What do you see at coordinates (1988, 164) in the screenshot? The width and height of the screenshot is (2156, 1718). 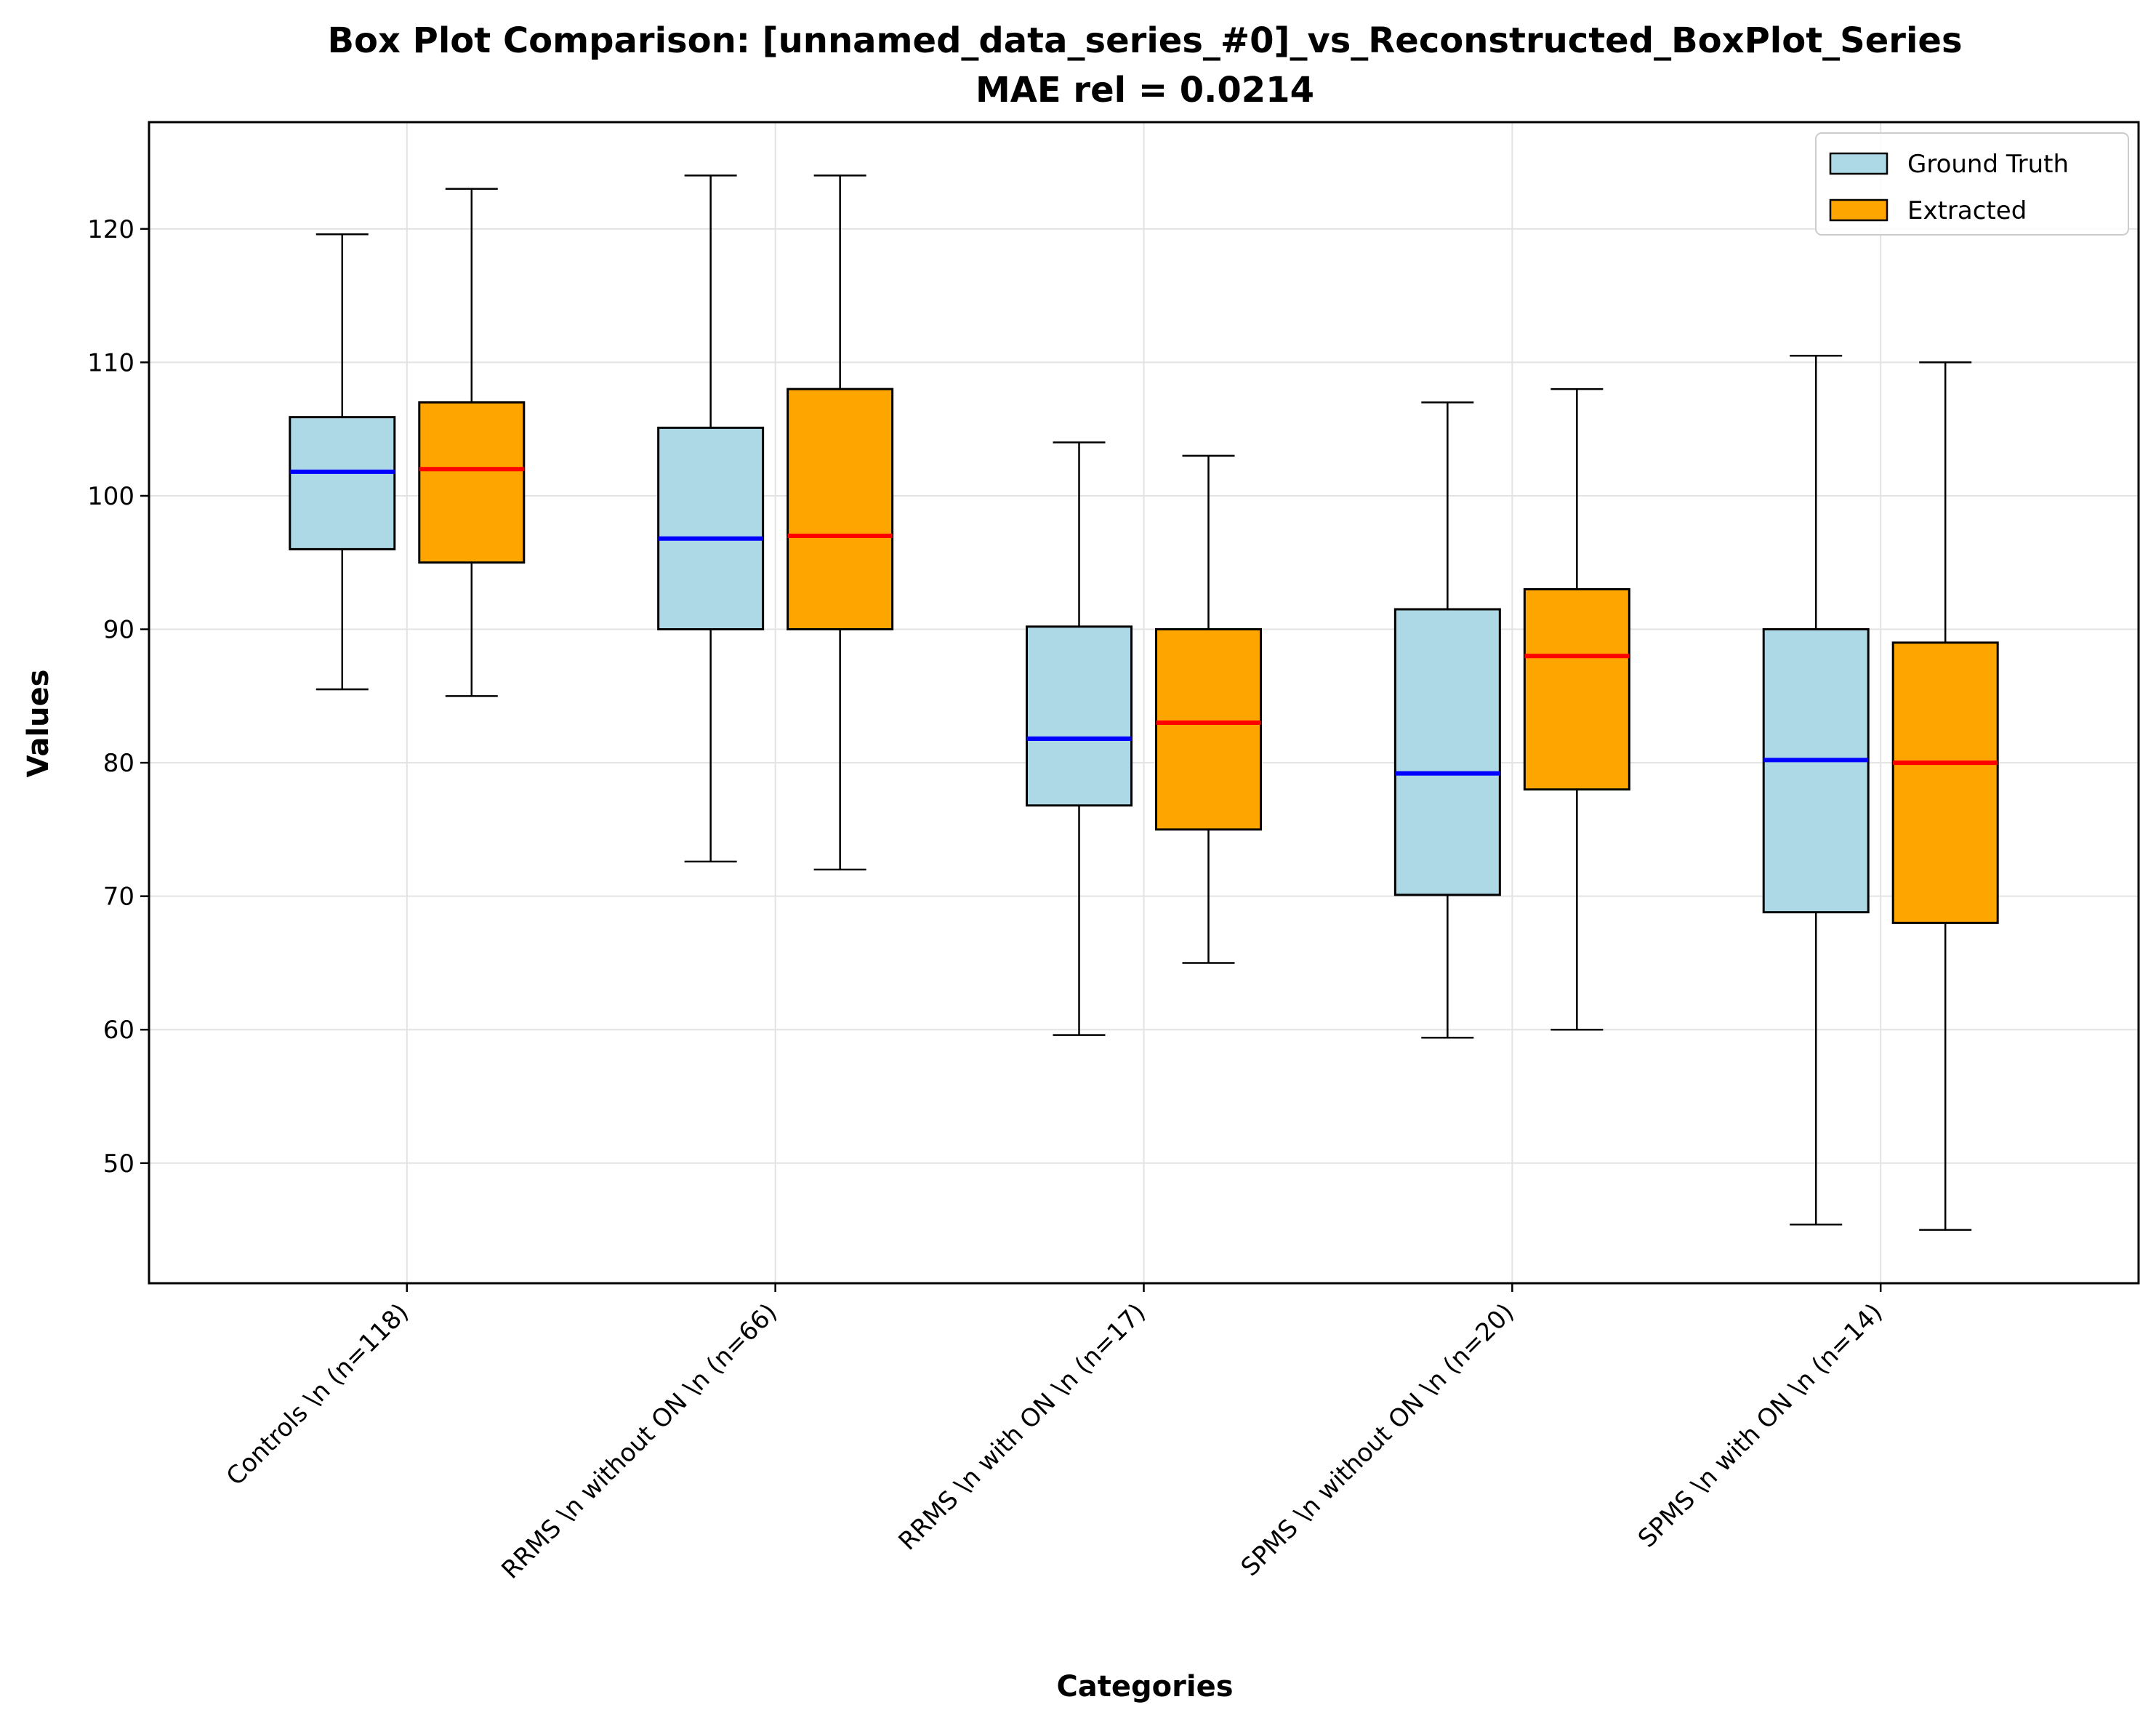 I see `legend-label: Ground Truth` at bounding box center [1988, 164].